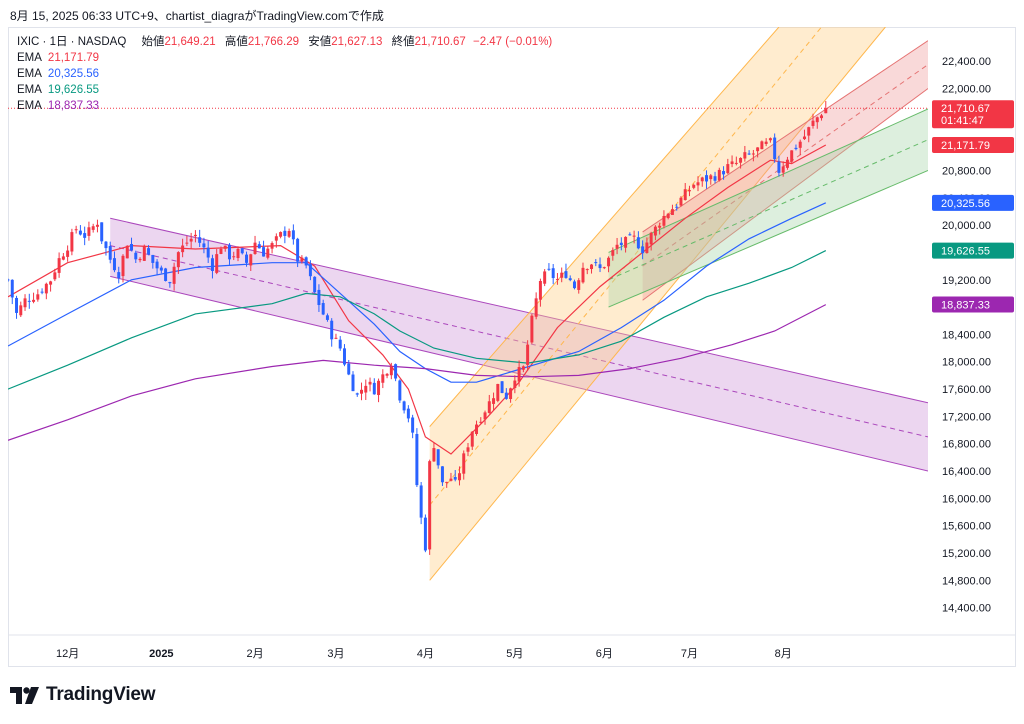  I want to click on channel-red-ascending, so click(785, 170).